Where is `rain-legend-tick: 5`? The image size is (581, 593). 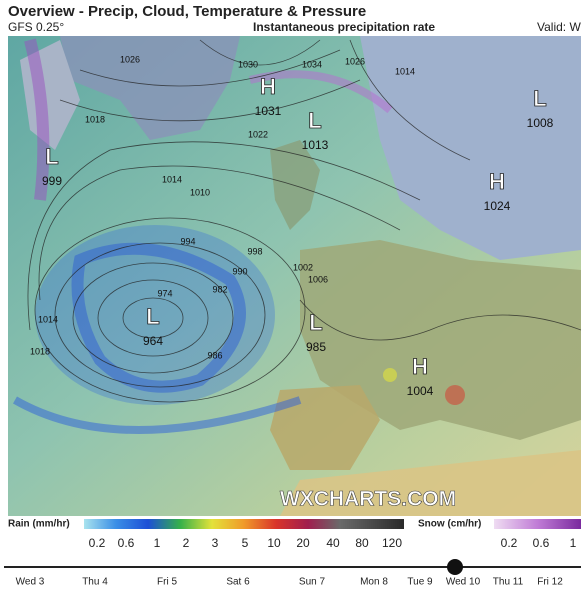 rain-legend-tick: 5 is located at coordinates (245, 543).